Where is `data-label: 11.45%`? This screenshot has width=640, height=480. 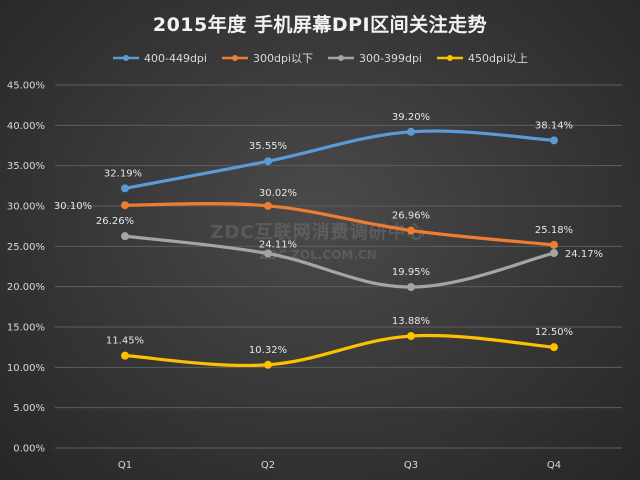 data-label: 11.45% is located at coordinates (125, 341).